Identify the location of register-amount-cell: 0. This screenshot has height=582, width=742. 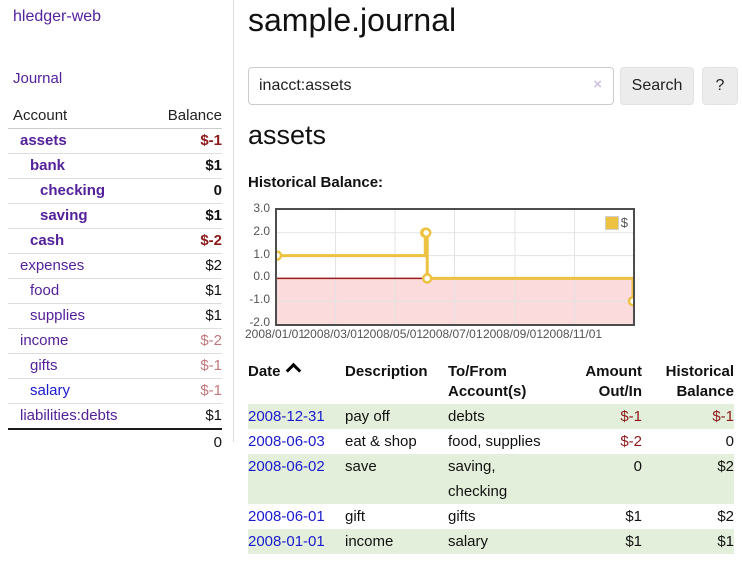
(637, 466).